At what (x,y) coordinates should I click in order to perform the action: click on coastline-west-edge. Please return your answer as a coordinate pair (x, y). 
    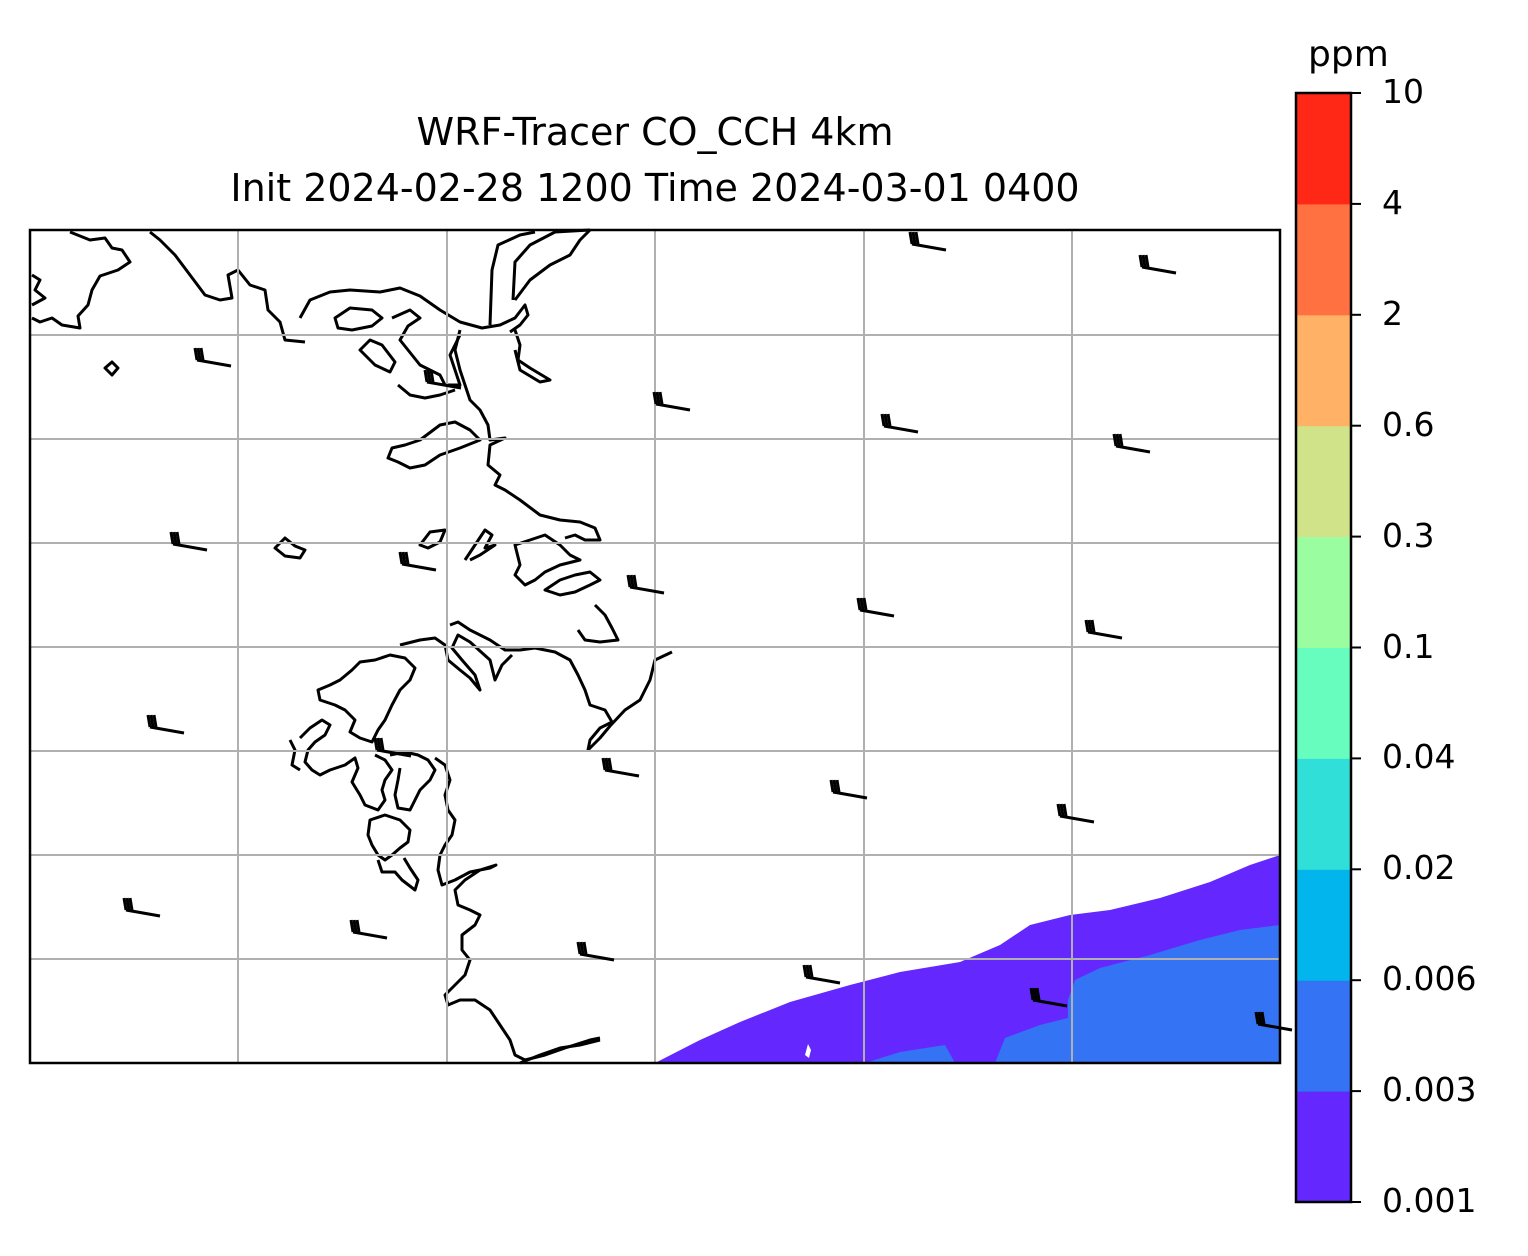
    Looking at the image, I should click on (39, 290).